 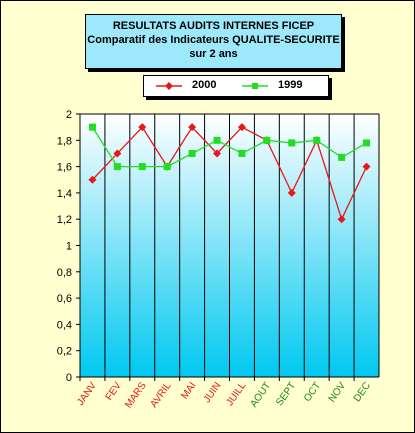 I want to click on point-2000-nov, so click(x=341, y=219).